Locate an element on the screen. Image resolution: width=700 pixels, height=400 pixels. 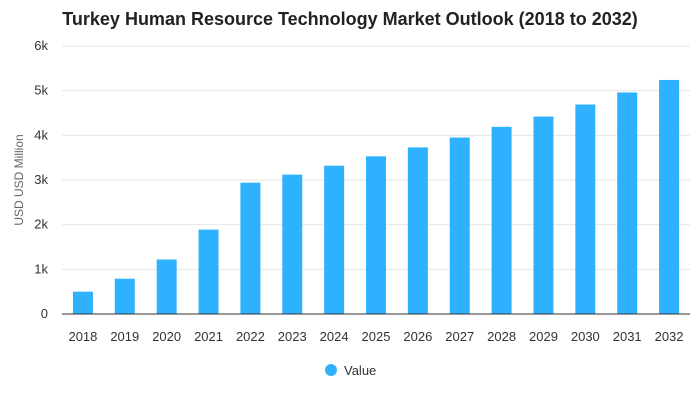
legend-label-value: Value is located at coordinates (360, 370).